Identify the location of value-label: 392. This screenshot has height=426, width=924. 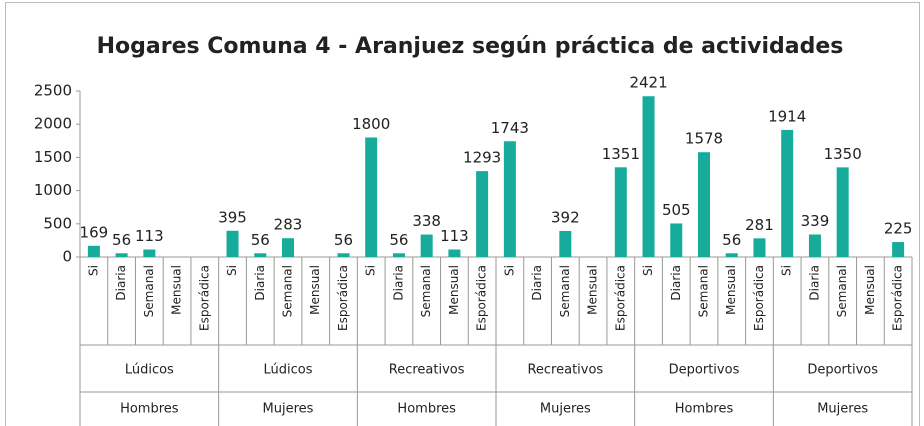
(565, 217).